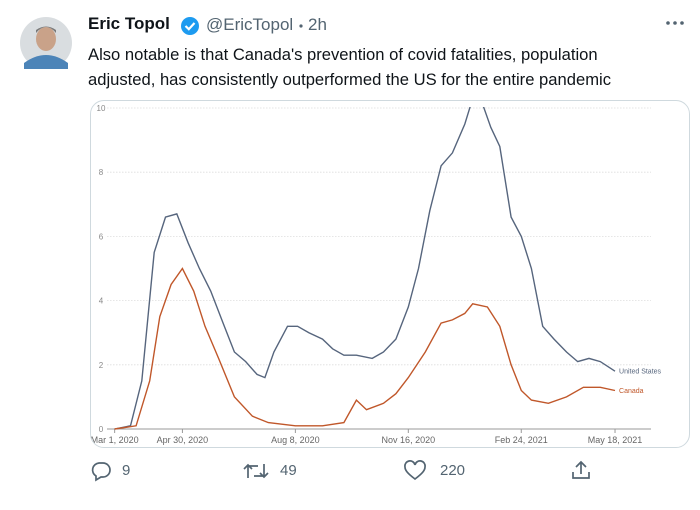 The height and width of the screenshot is (510, 700). Describe the element at coordinates (101, 471) in the screenshot. I see `reply-icon` at that location.